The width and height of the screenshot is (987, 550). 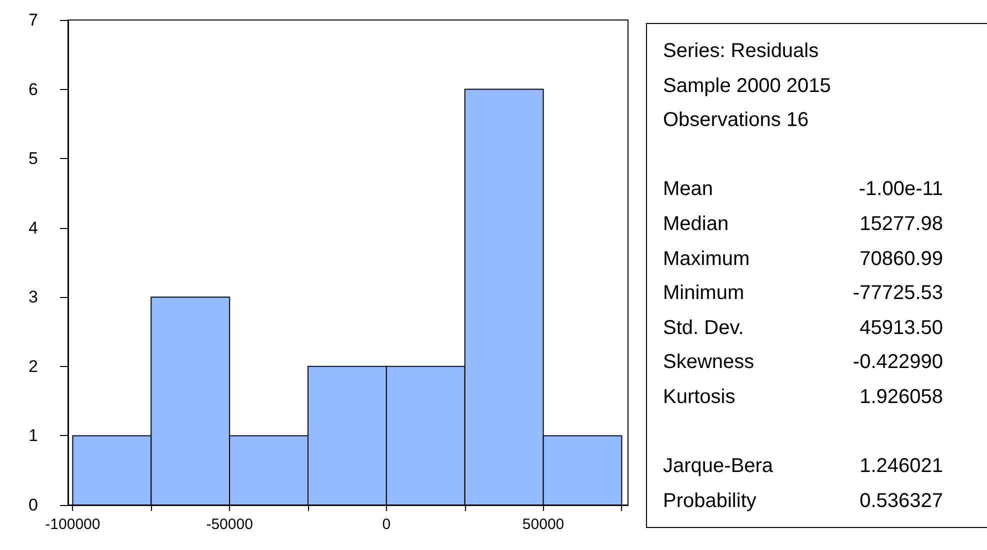 I want to click on x-tick-label: 0, so click(x=386, y=524).